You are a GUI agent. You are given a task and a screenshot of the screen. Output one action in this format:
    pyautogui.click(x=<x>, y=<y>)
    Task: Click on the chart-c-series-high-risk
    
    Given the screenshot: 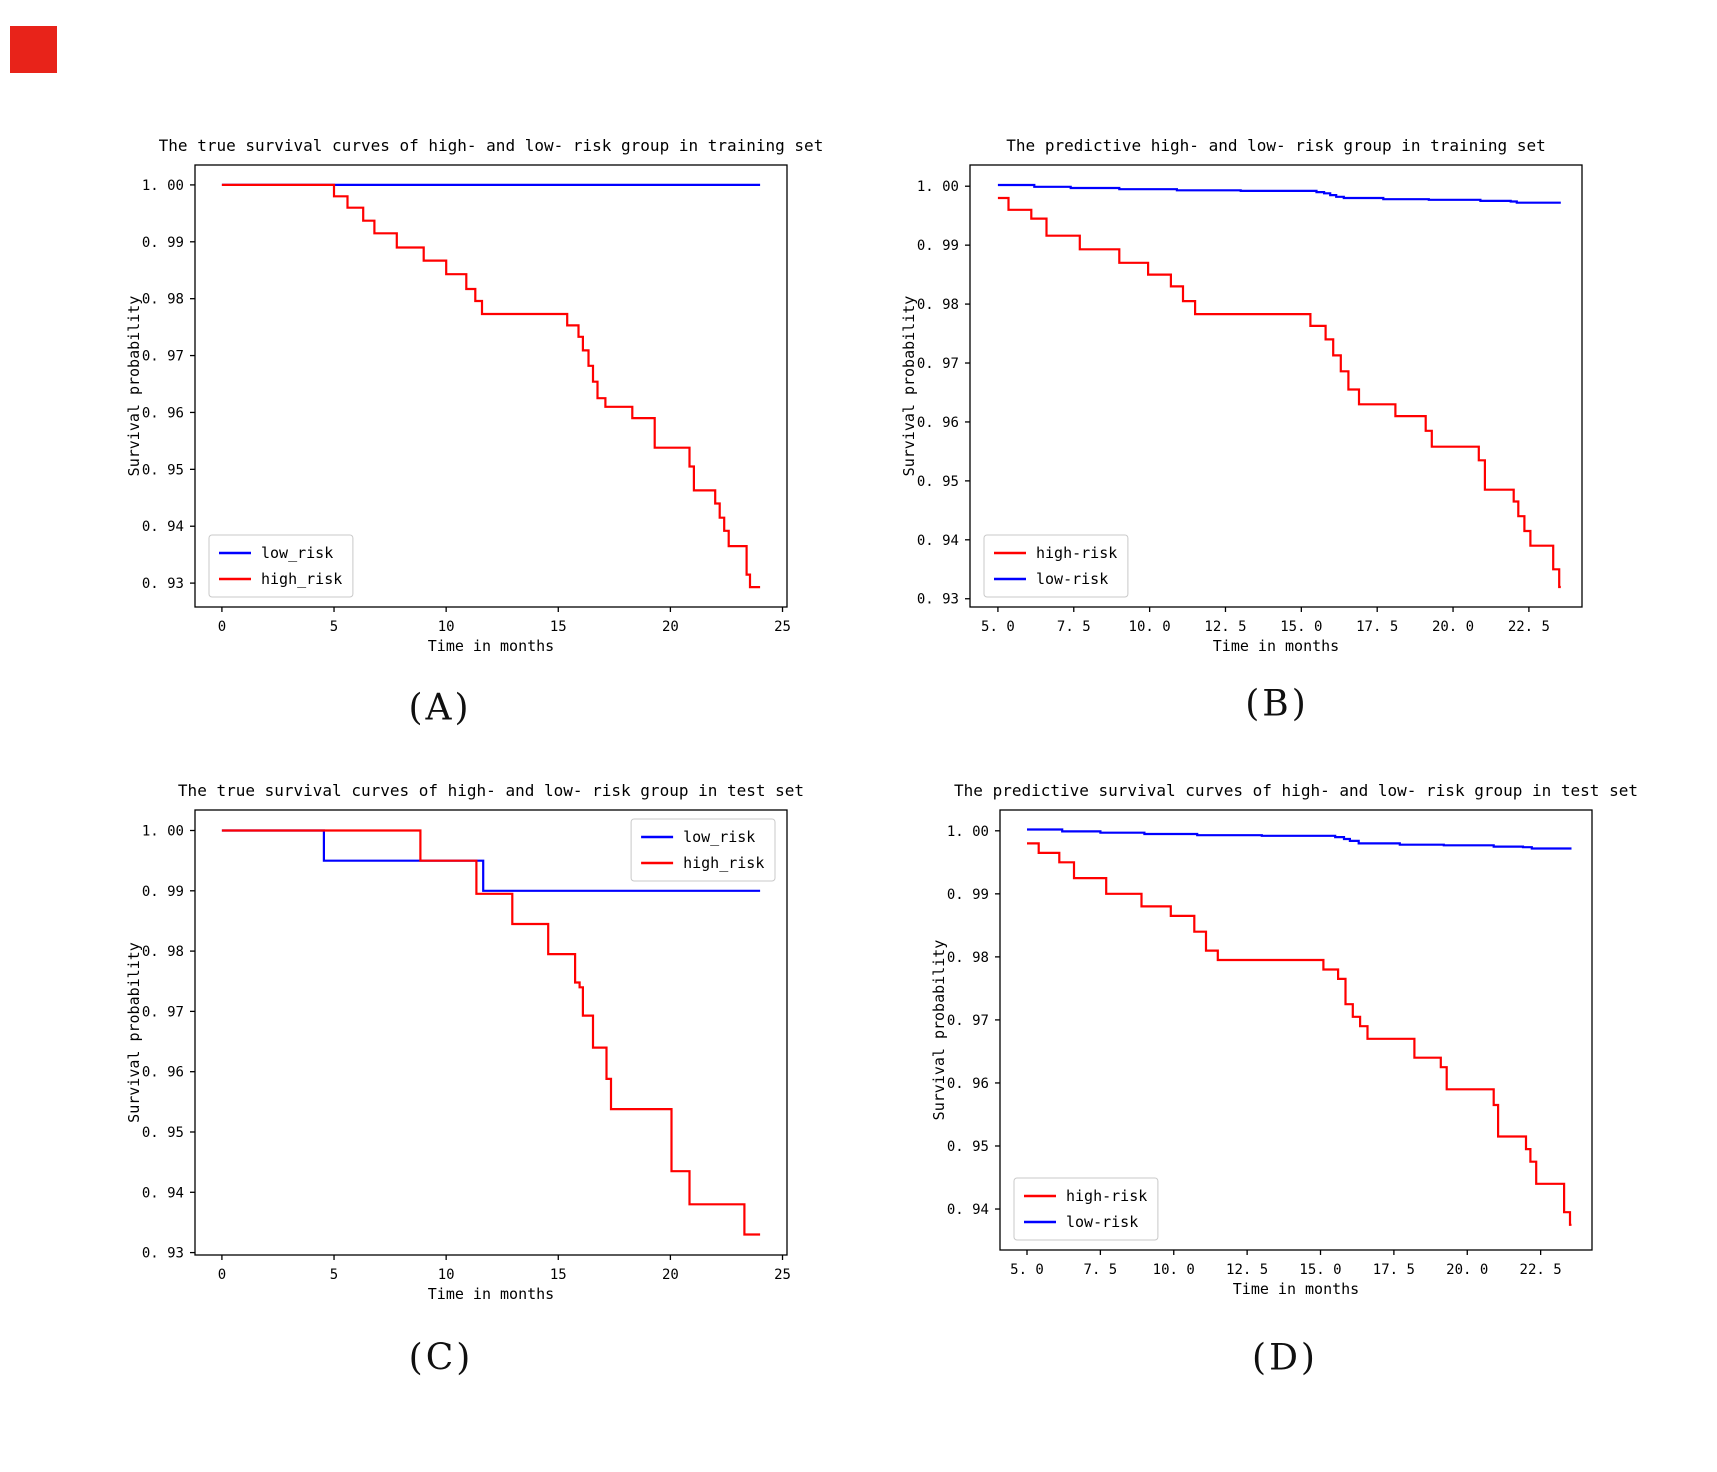 What is the action you would take?
    pyautogui.click(x=491, y=1032)
    